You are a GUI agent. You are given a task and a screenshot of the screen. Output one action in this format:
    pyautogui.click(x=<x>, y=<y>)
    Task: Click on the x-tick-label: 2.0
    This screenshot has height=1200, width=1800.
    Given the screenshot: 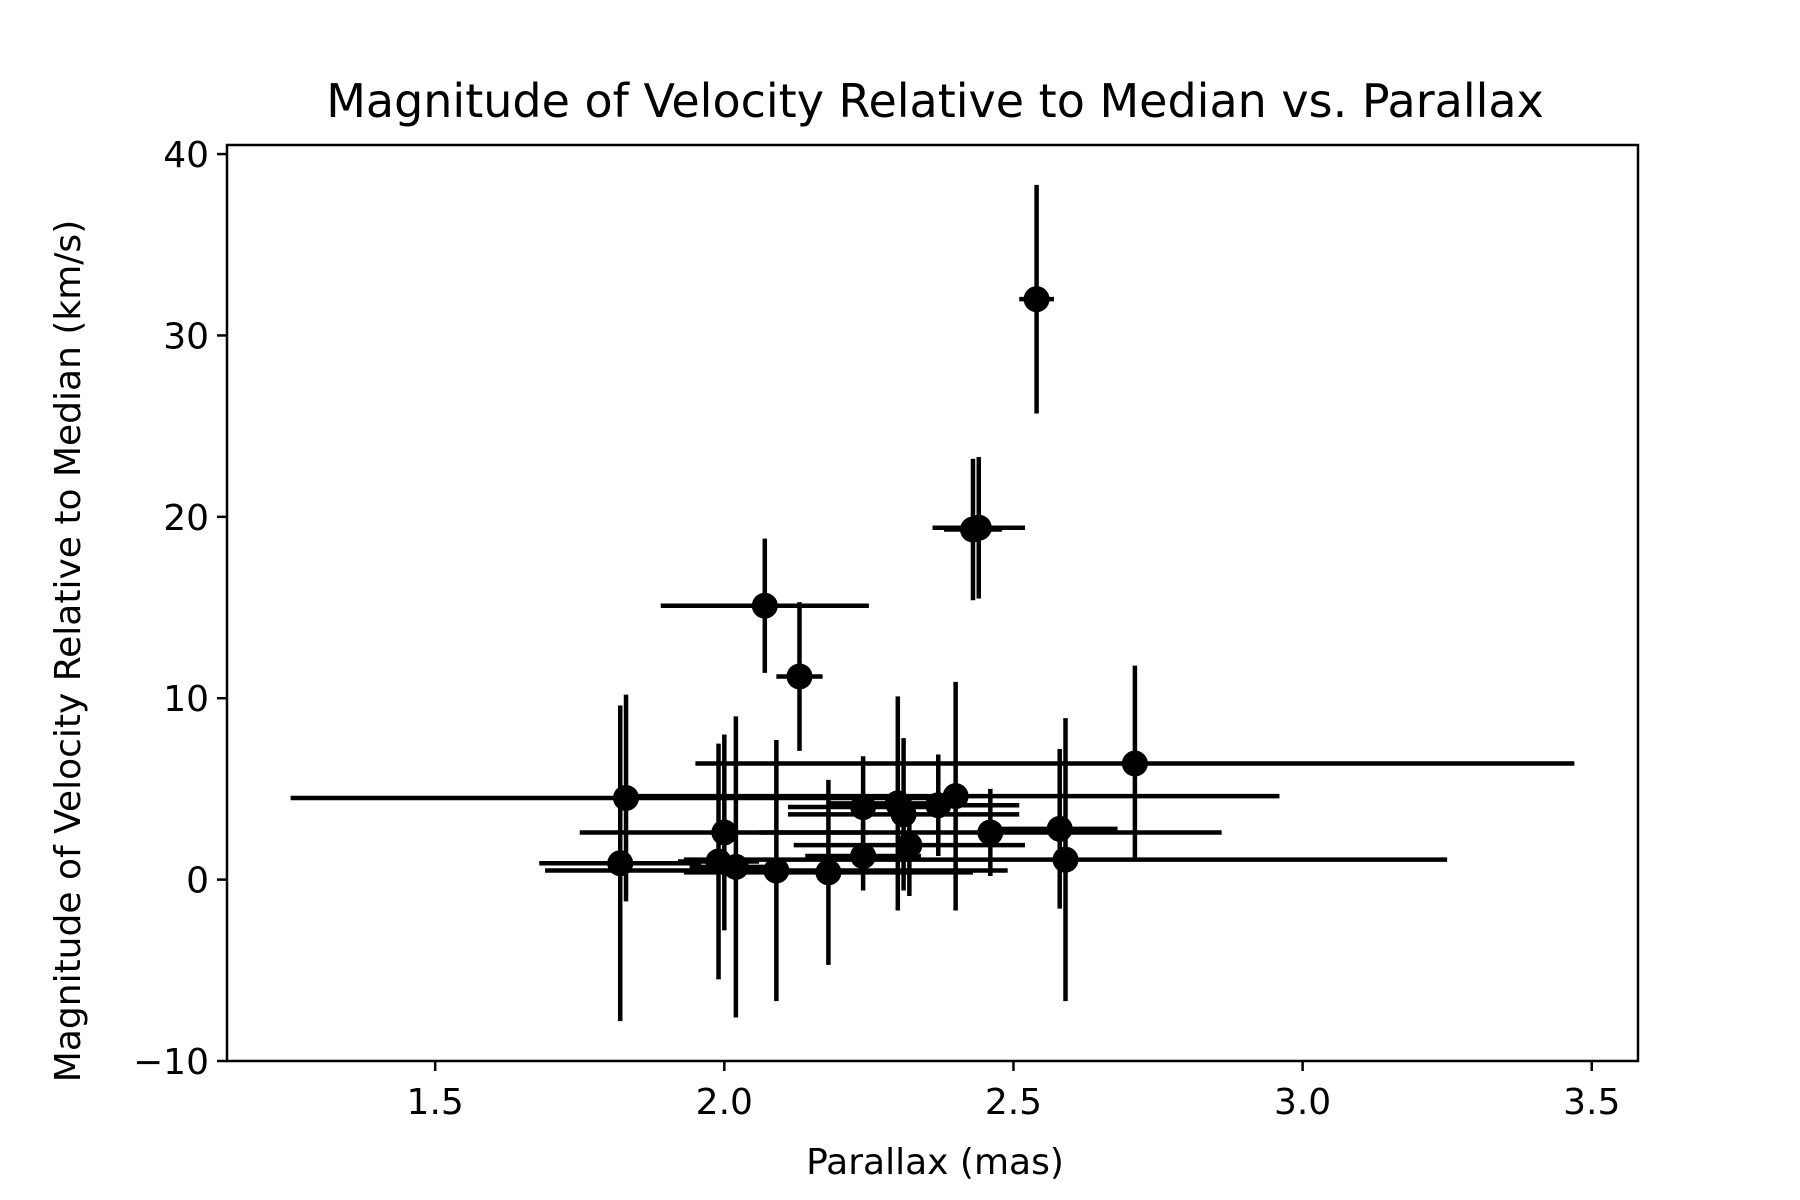 What is the action you would take?
    pyautogui.click(x=724, y=1102)
    